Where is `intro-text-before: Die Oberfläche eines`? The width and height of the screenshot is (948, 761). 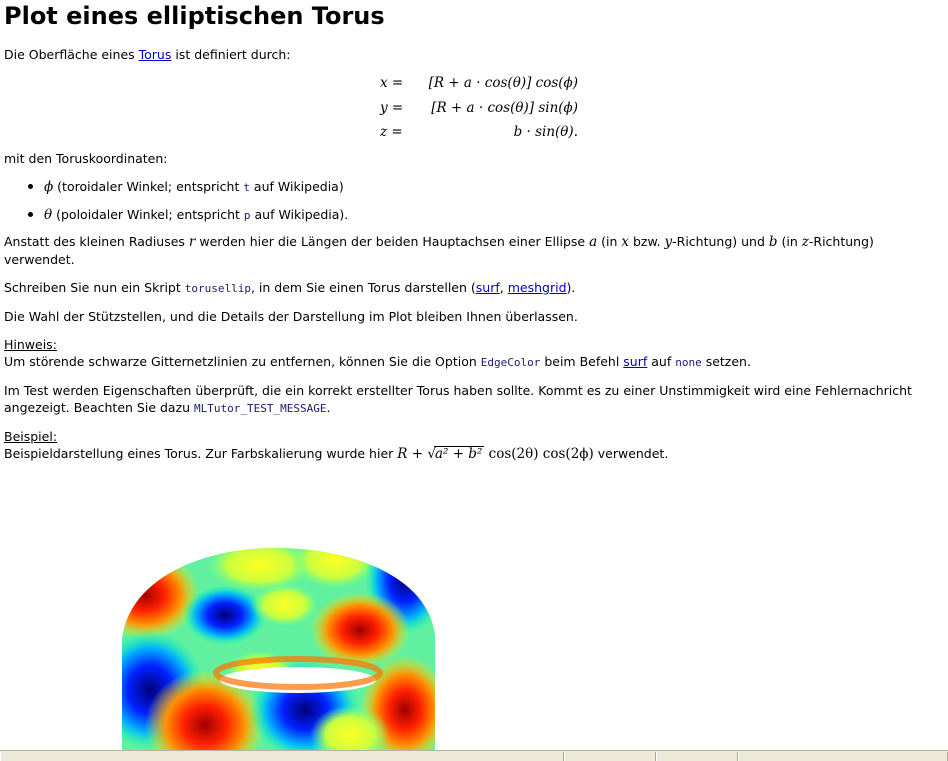
intro-text-before: Die Oberfläche eines is located at coordinates (71, 54).